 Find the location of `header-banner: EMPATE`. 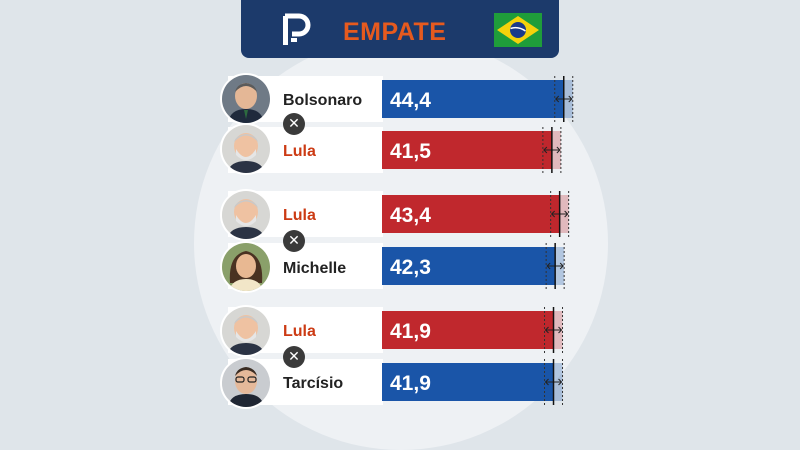

header-banner: EMPATE is located at coordinates (400, 29).